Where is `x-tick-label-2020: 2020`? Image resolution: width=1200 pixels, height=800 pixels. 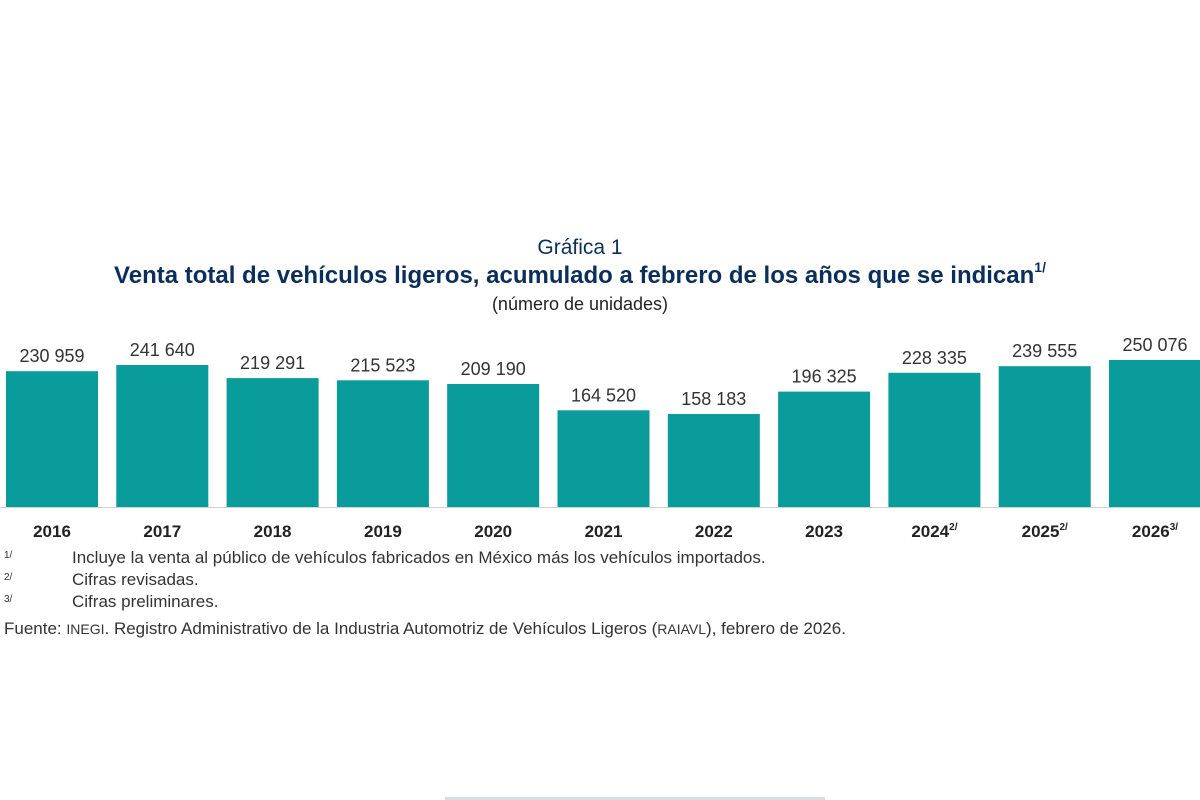 x-tick-label-2020: 2020 is located at coordinates (493, 531).